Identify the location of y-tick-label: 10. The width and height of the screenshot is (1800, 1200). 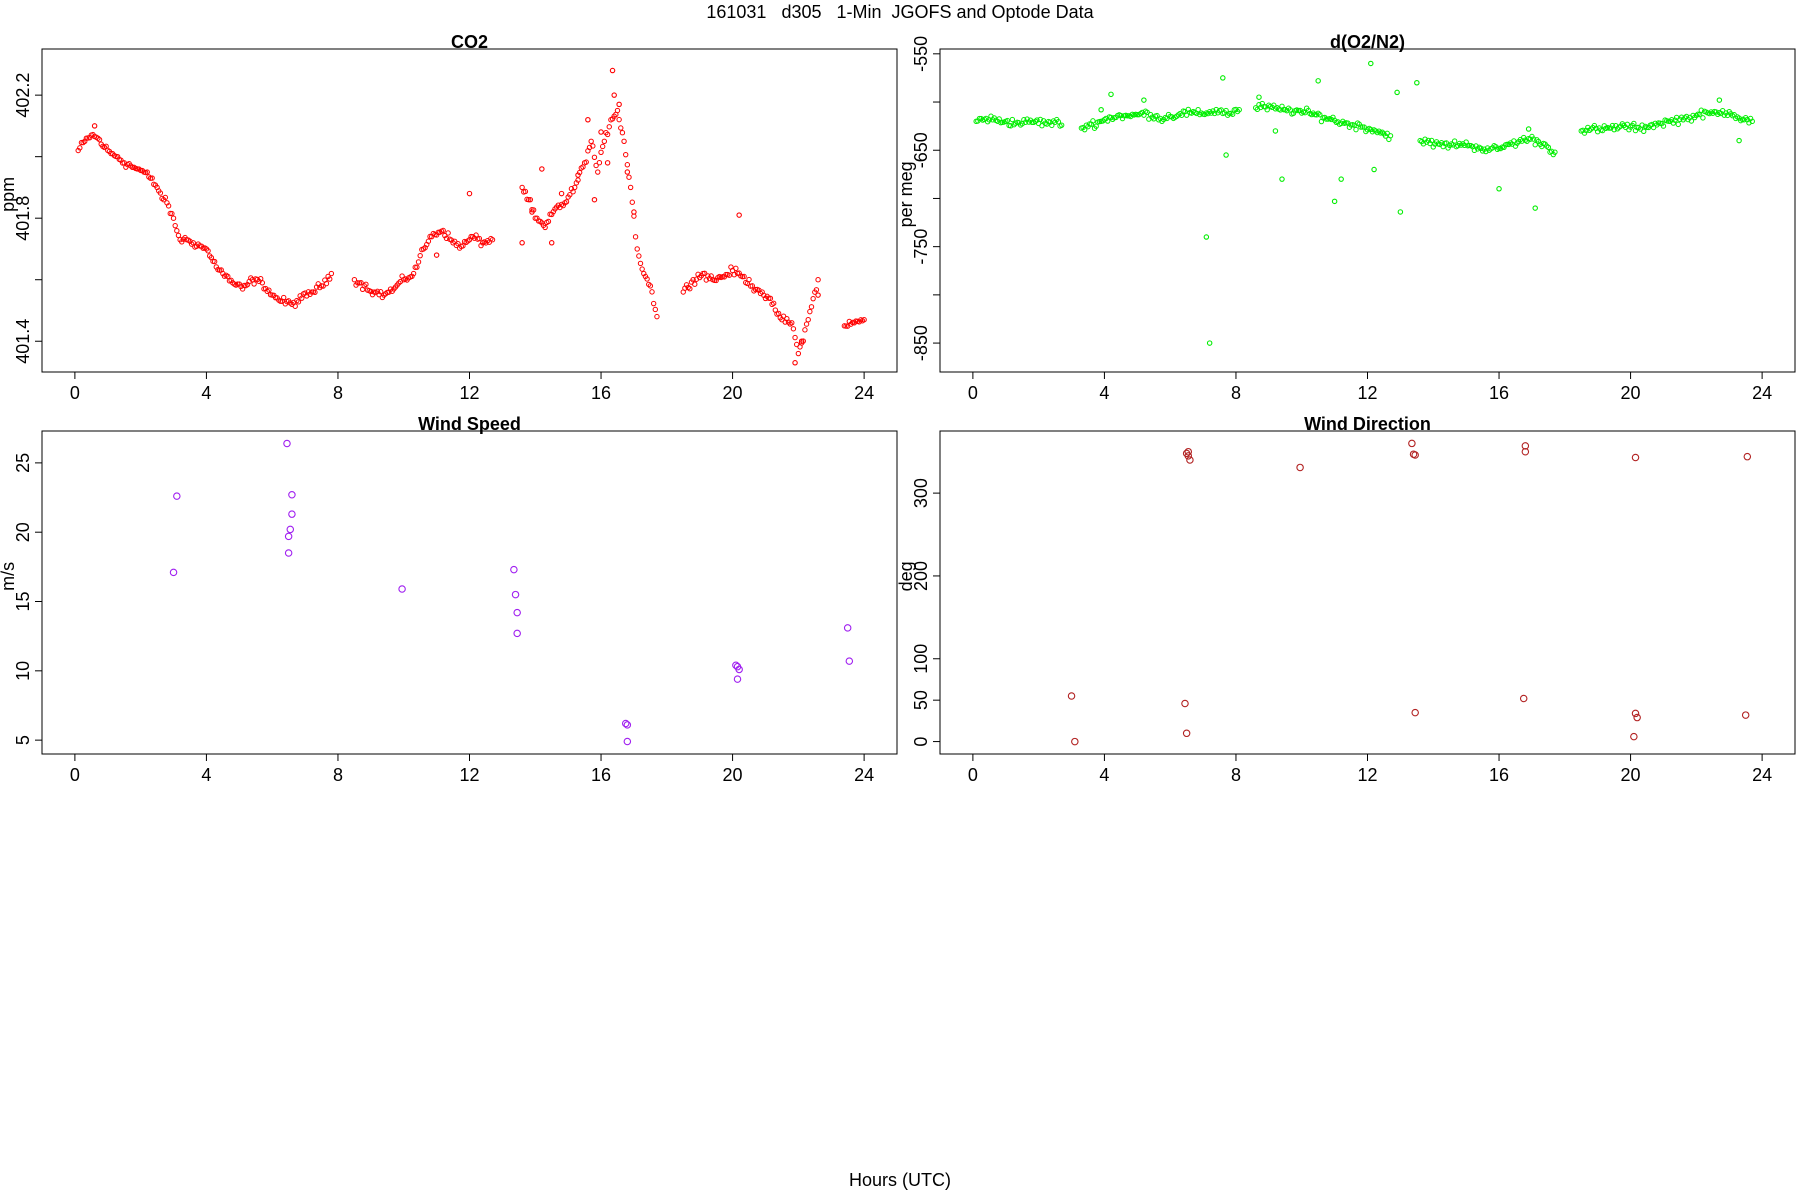
(23, 671).